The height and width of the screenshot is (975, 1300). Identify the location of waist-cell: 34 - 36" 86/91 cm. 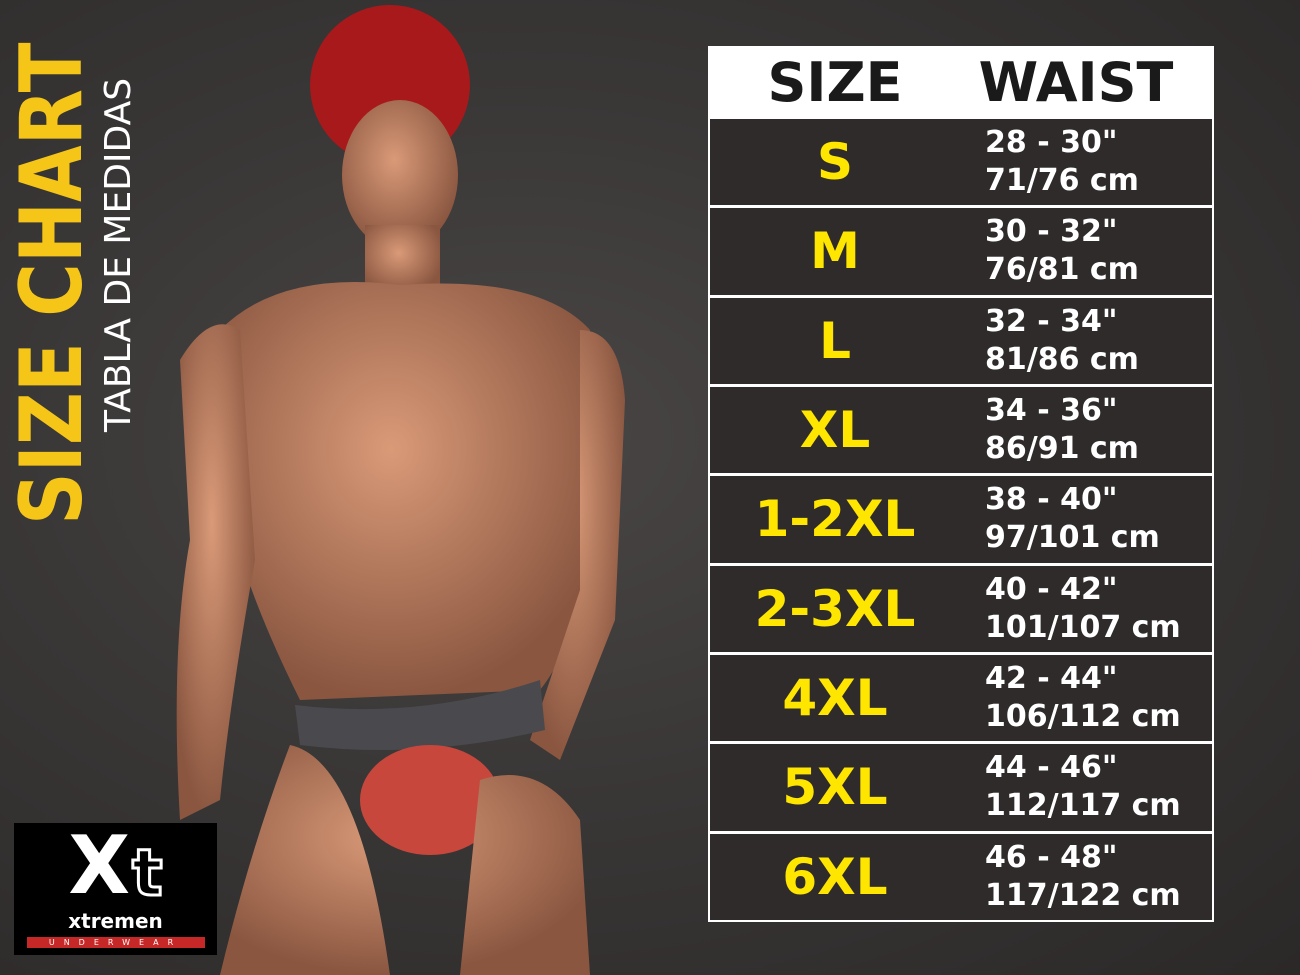
(1049, 430).